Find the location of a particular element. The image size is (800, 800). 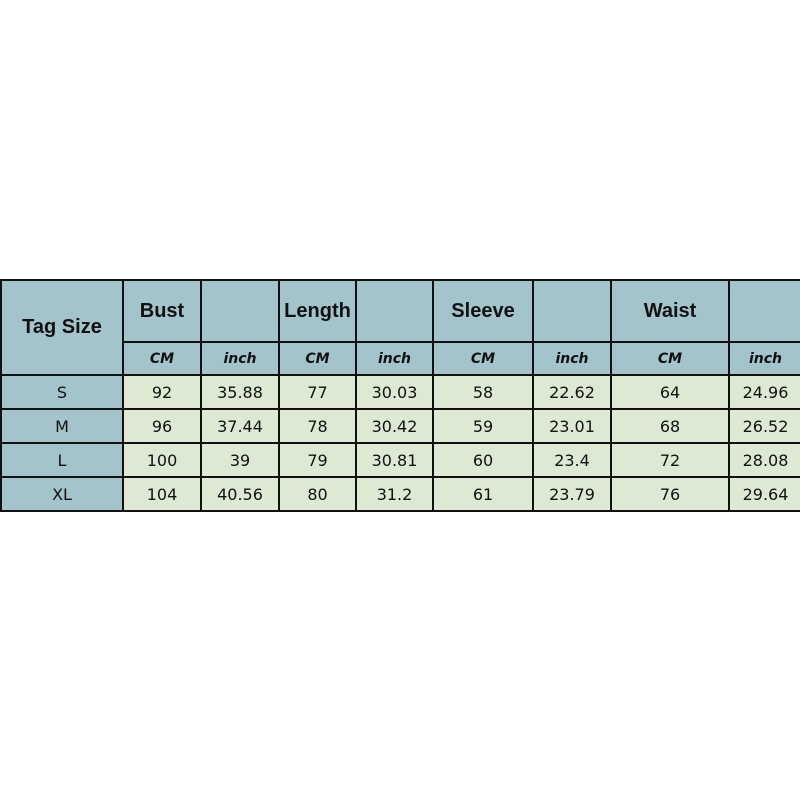

group-header-sleeve: Sleeve is located at coordinates (483, 311).